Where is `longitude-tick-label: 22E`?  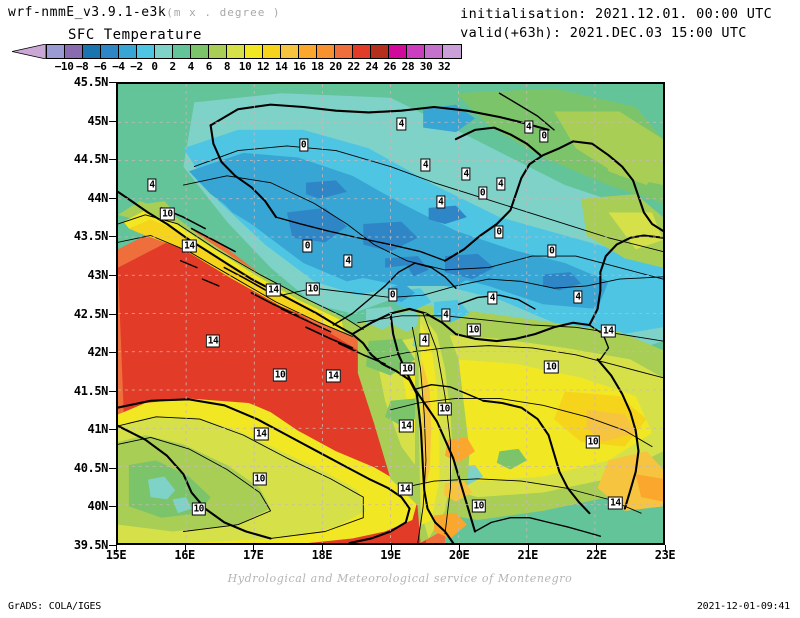
longitude-tick-label: 22E is located at coordinates (596, 555).